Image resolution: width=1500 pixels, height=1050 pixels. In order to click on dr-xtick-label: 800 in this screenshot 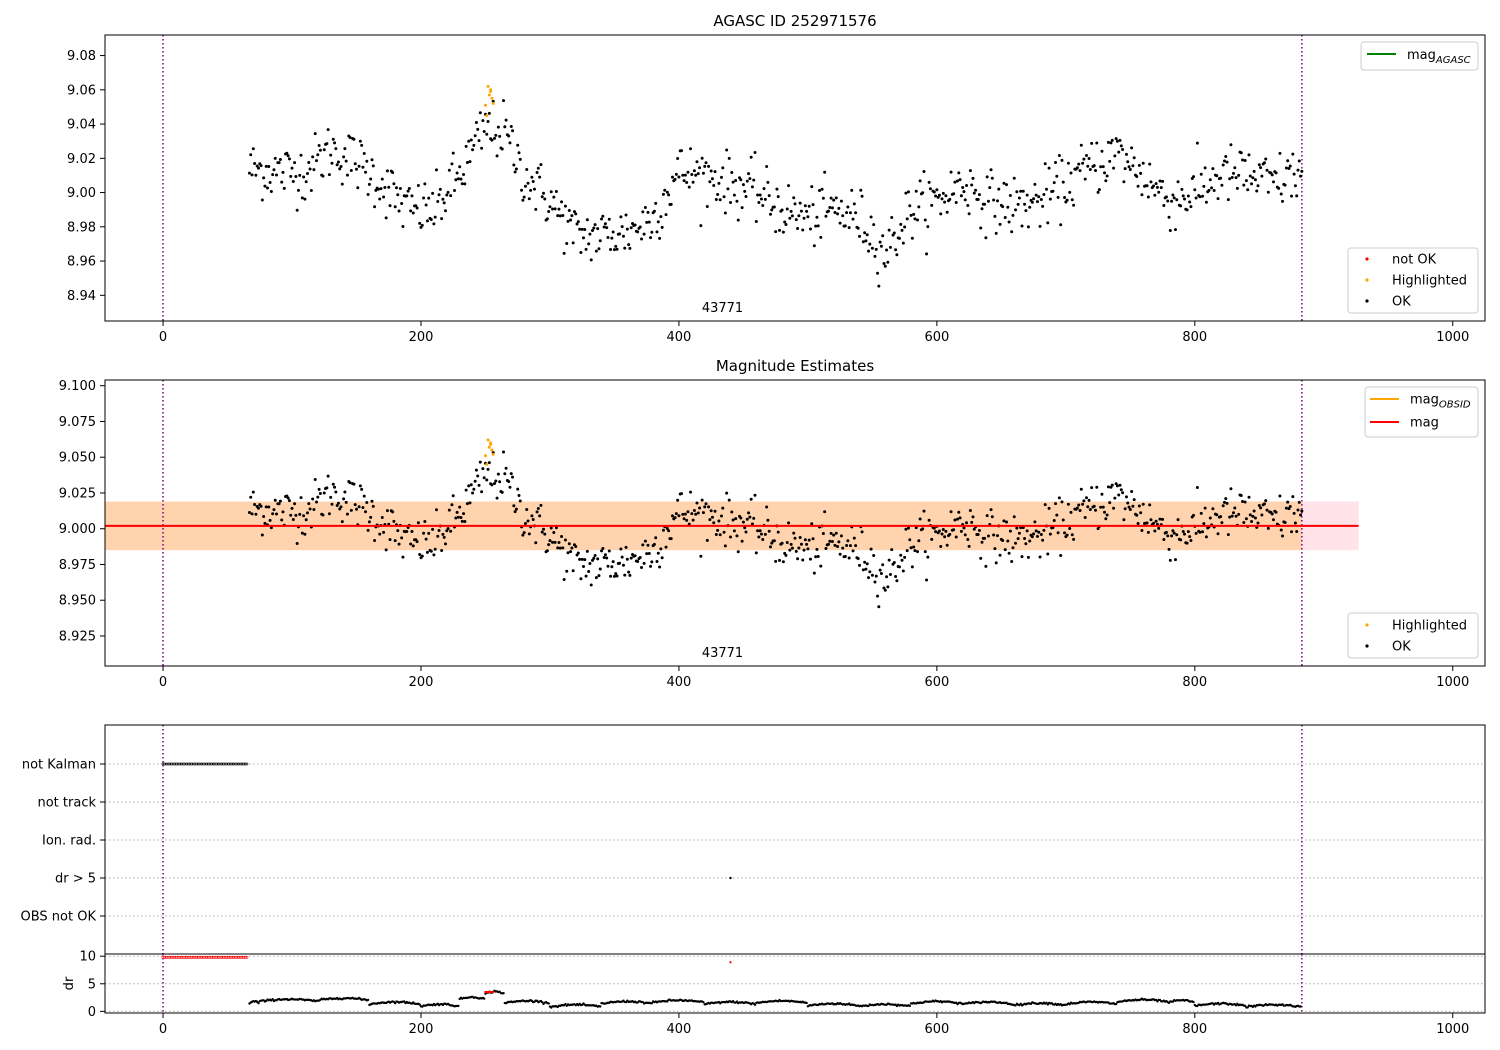, I will do `click(1194, 1029)`.